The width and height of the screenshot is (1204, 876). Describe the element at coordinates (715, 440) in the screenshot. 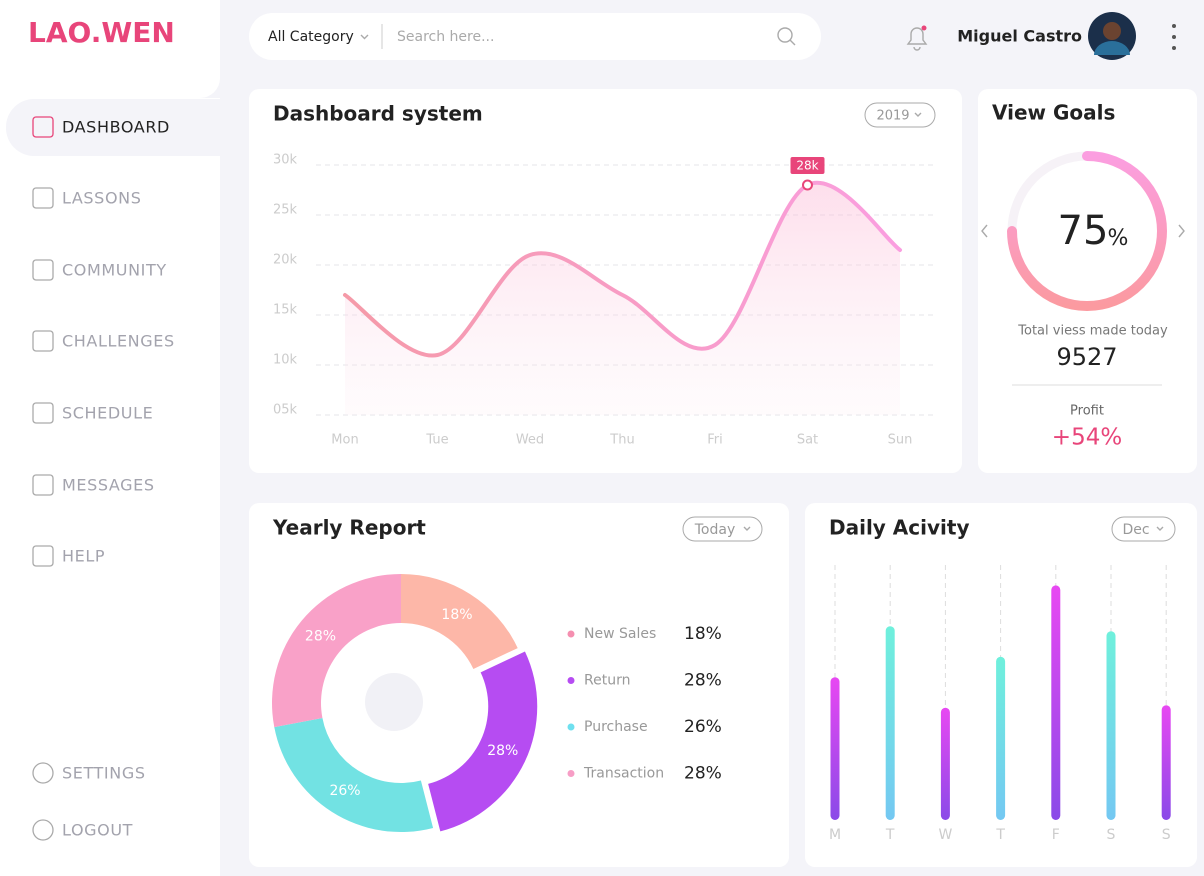

I see `x-tick-label: Fri` at that location.